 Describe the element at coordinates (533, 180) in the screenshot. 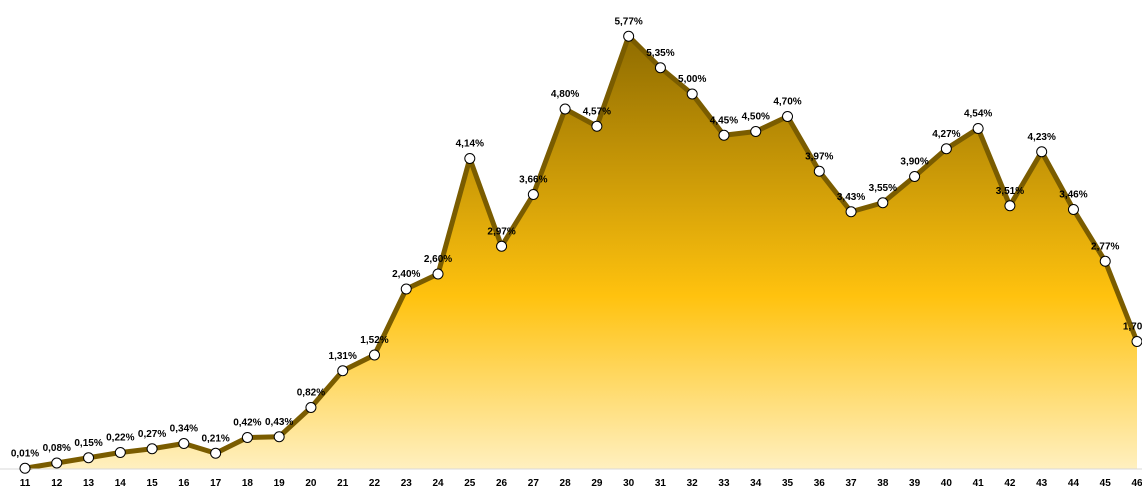

I see `data-label: 3,66%` at that location.